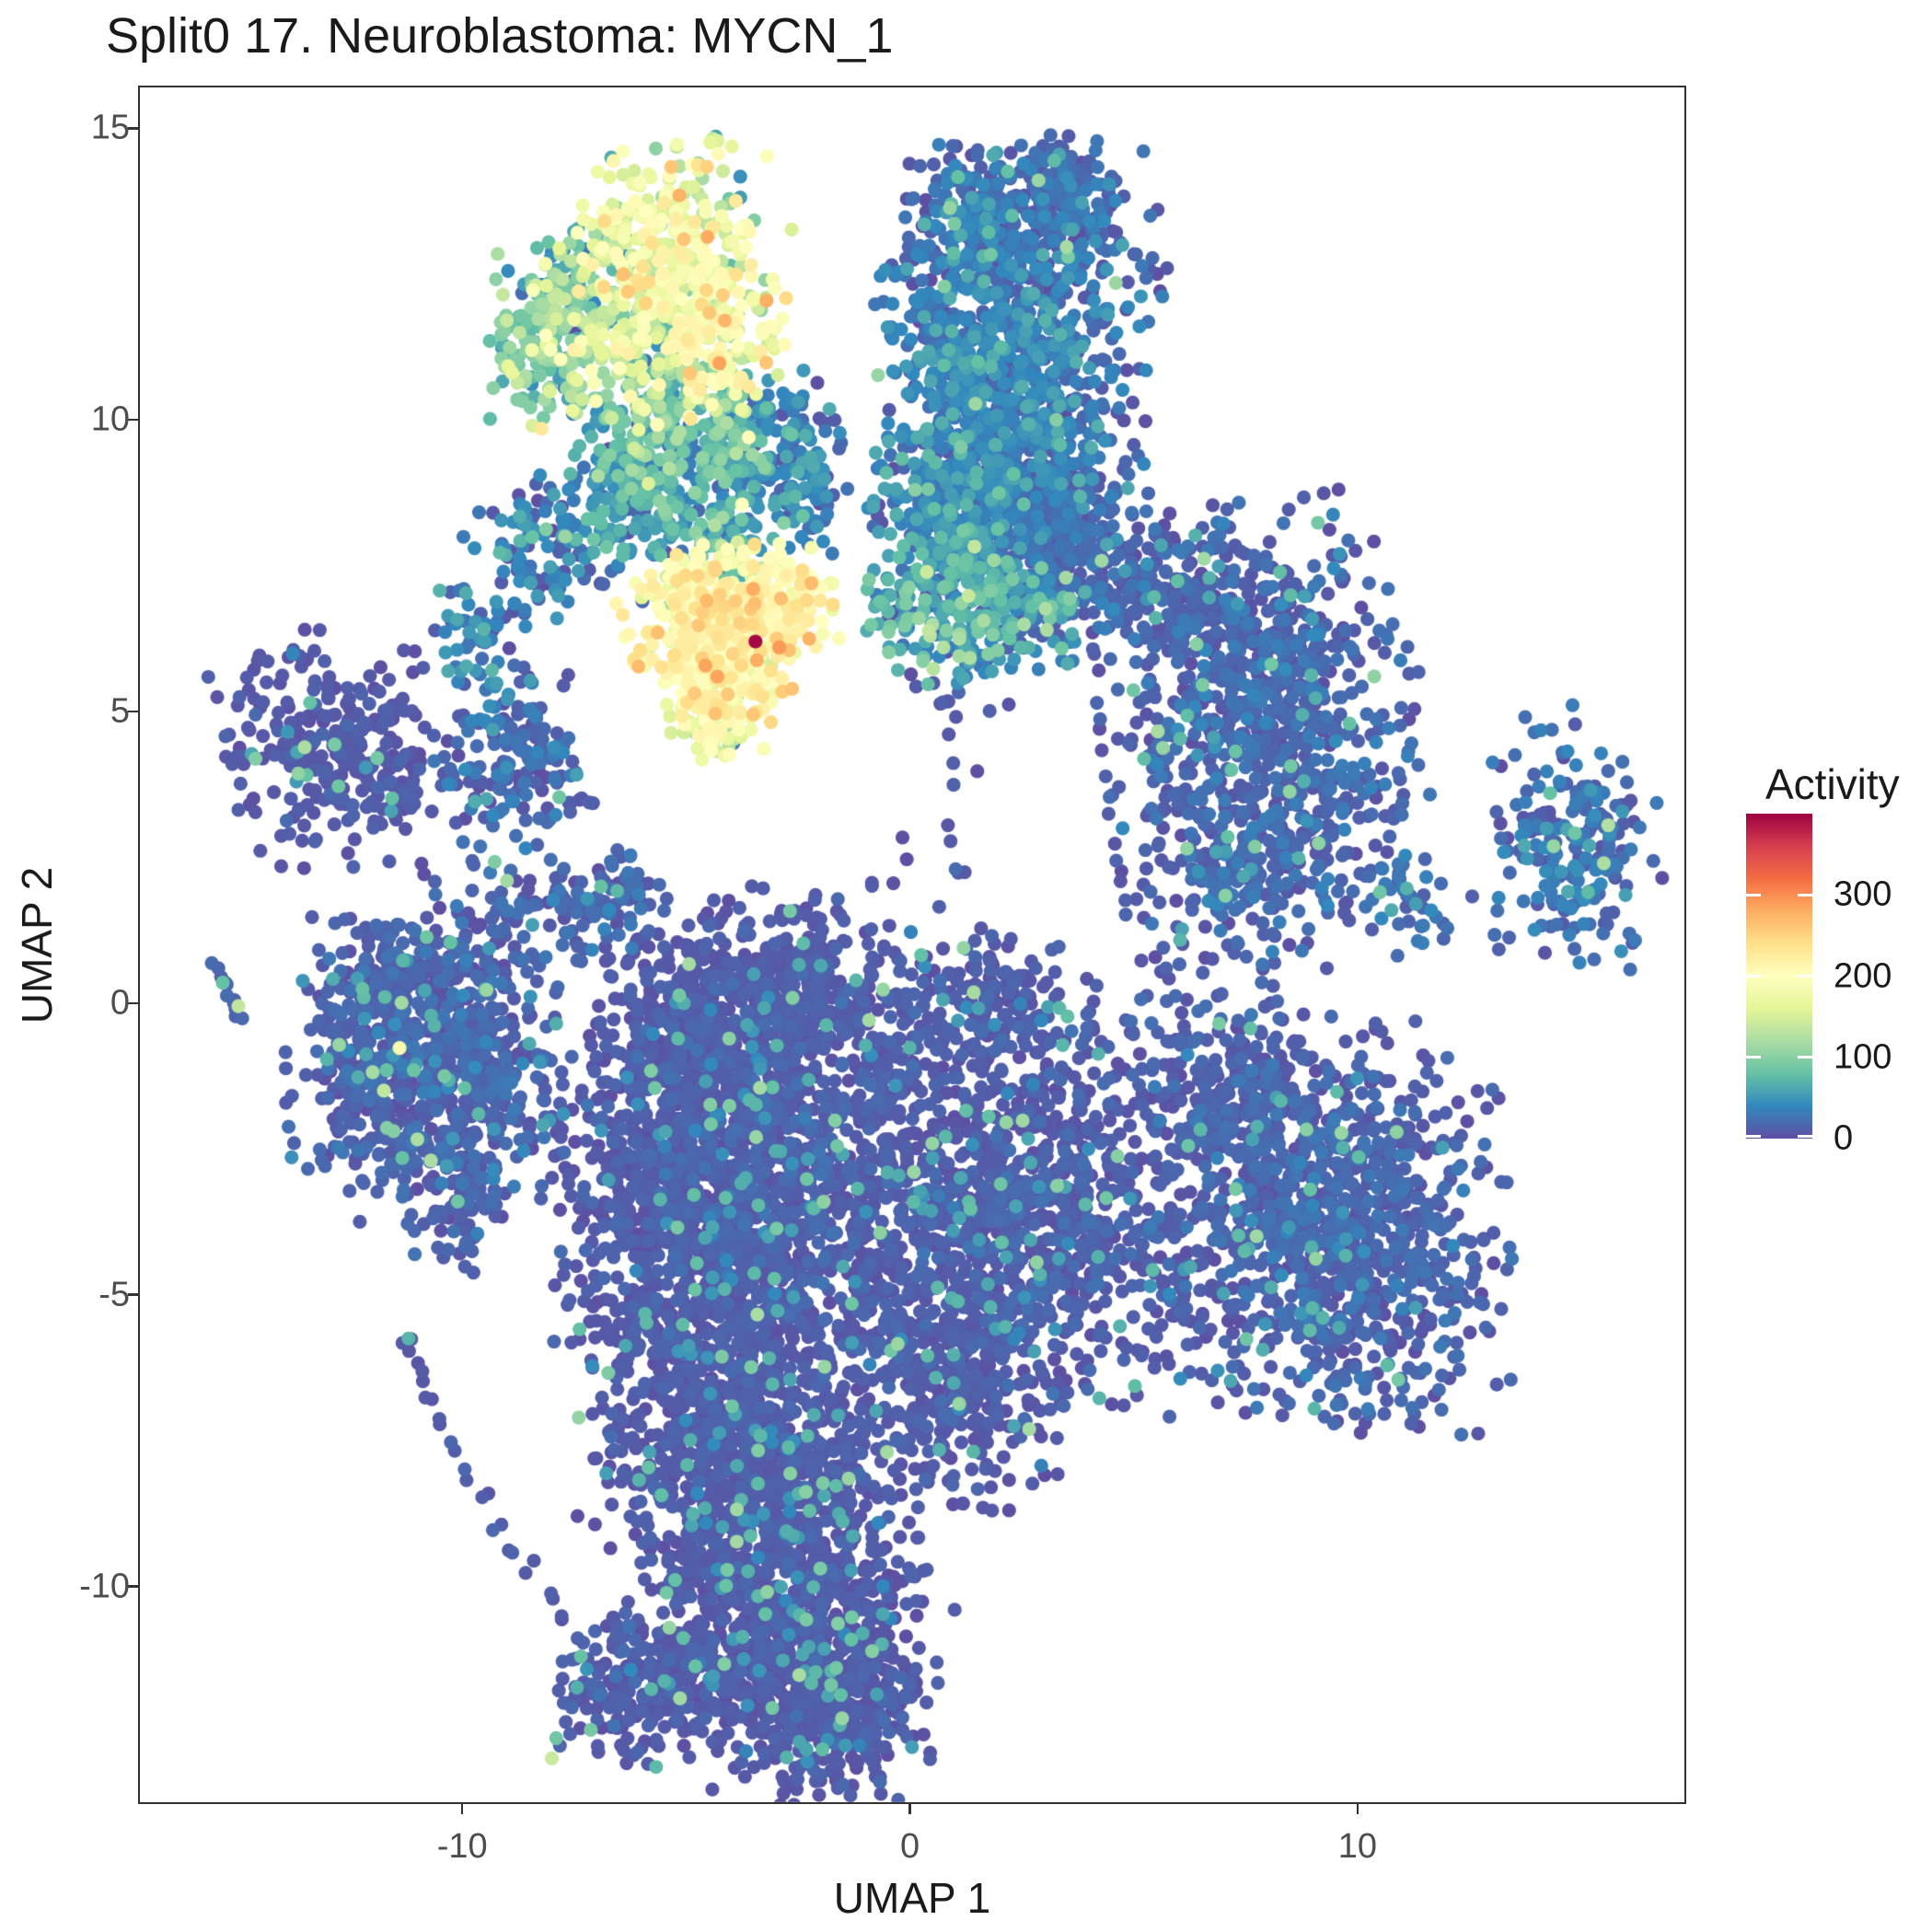 The height and width of the screenshot is (1932, 1932). Describe the element at coordinates (500, 36) in the screenshot. I see `plot-title: Split0 17. Neuroblastoma: MYCN_1` at that location.